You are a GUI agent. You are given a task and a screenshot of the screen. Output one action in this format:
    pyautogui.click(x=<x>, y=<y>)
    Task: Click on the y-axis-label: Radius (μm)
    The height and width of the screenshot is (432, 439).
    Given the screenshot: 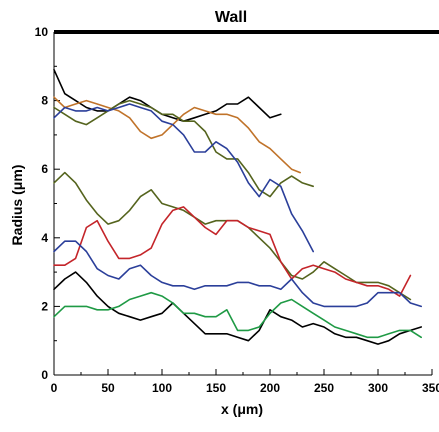 What is the action you would take?
    pyautogui.click(x=17, y=205)
    